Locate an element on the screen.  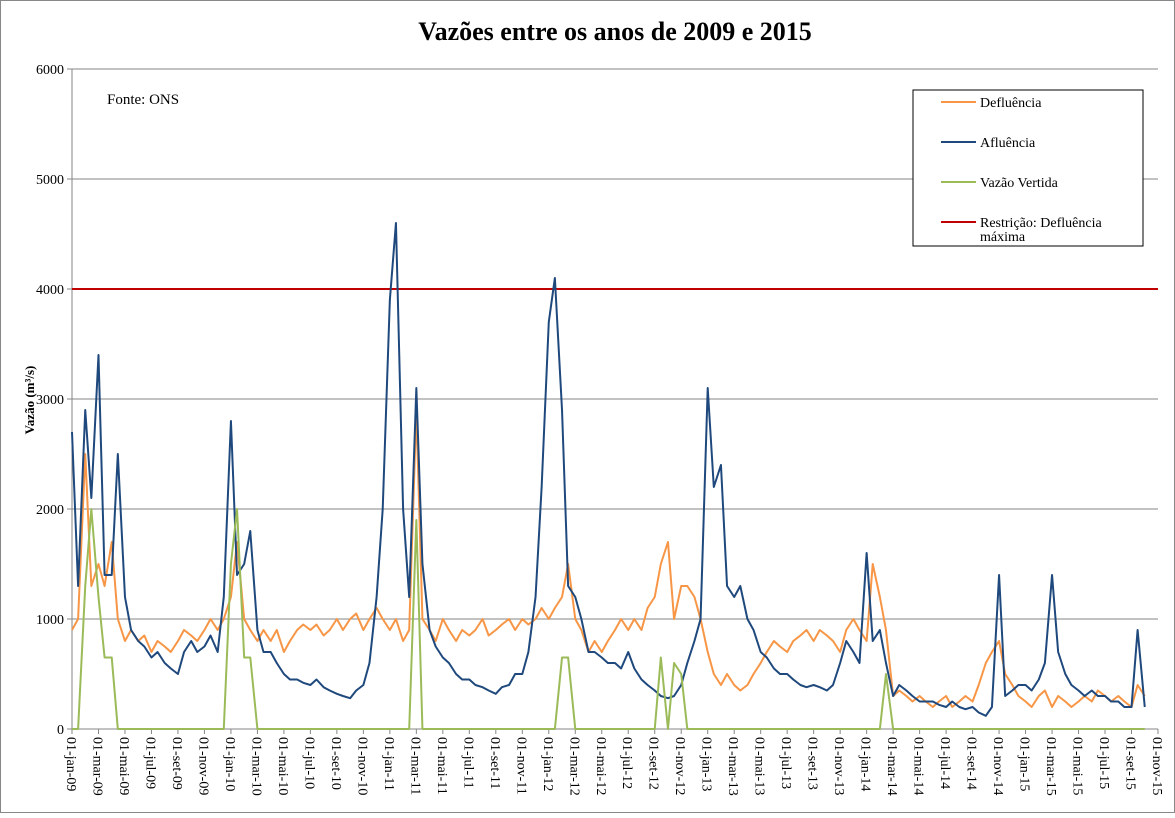
x-tick-label: 01-jan-15 is located at coordinates (1024, 764).